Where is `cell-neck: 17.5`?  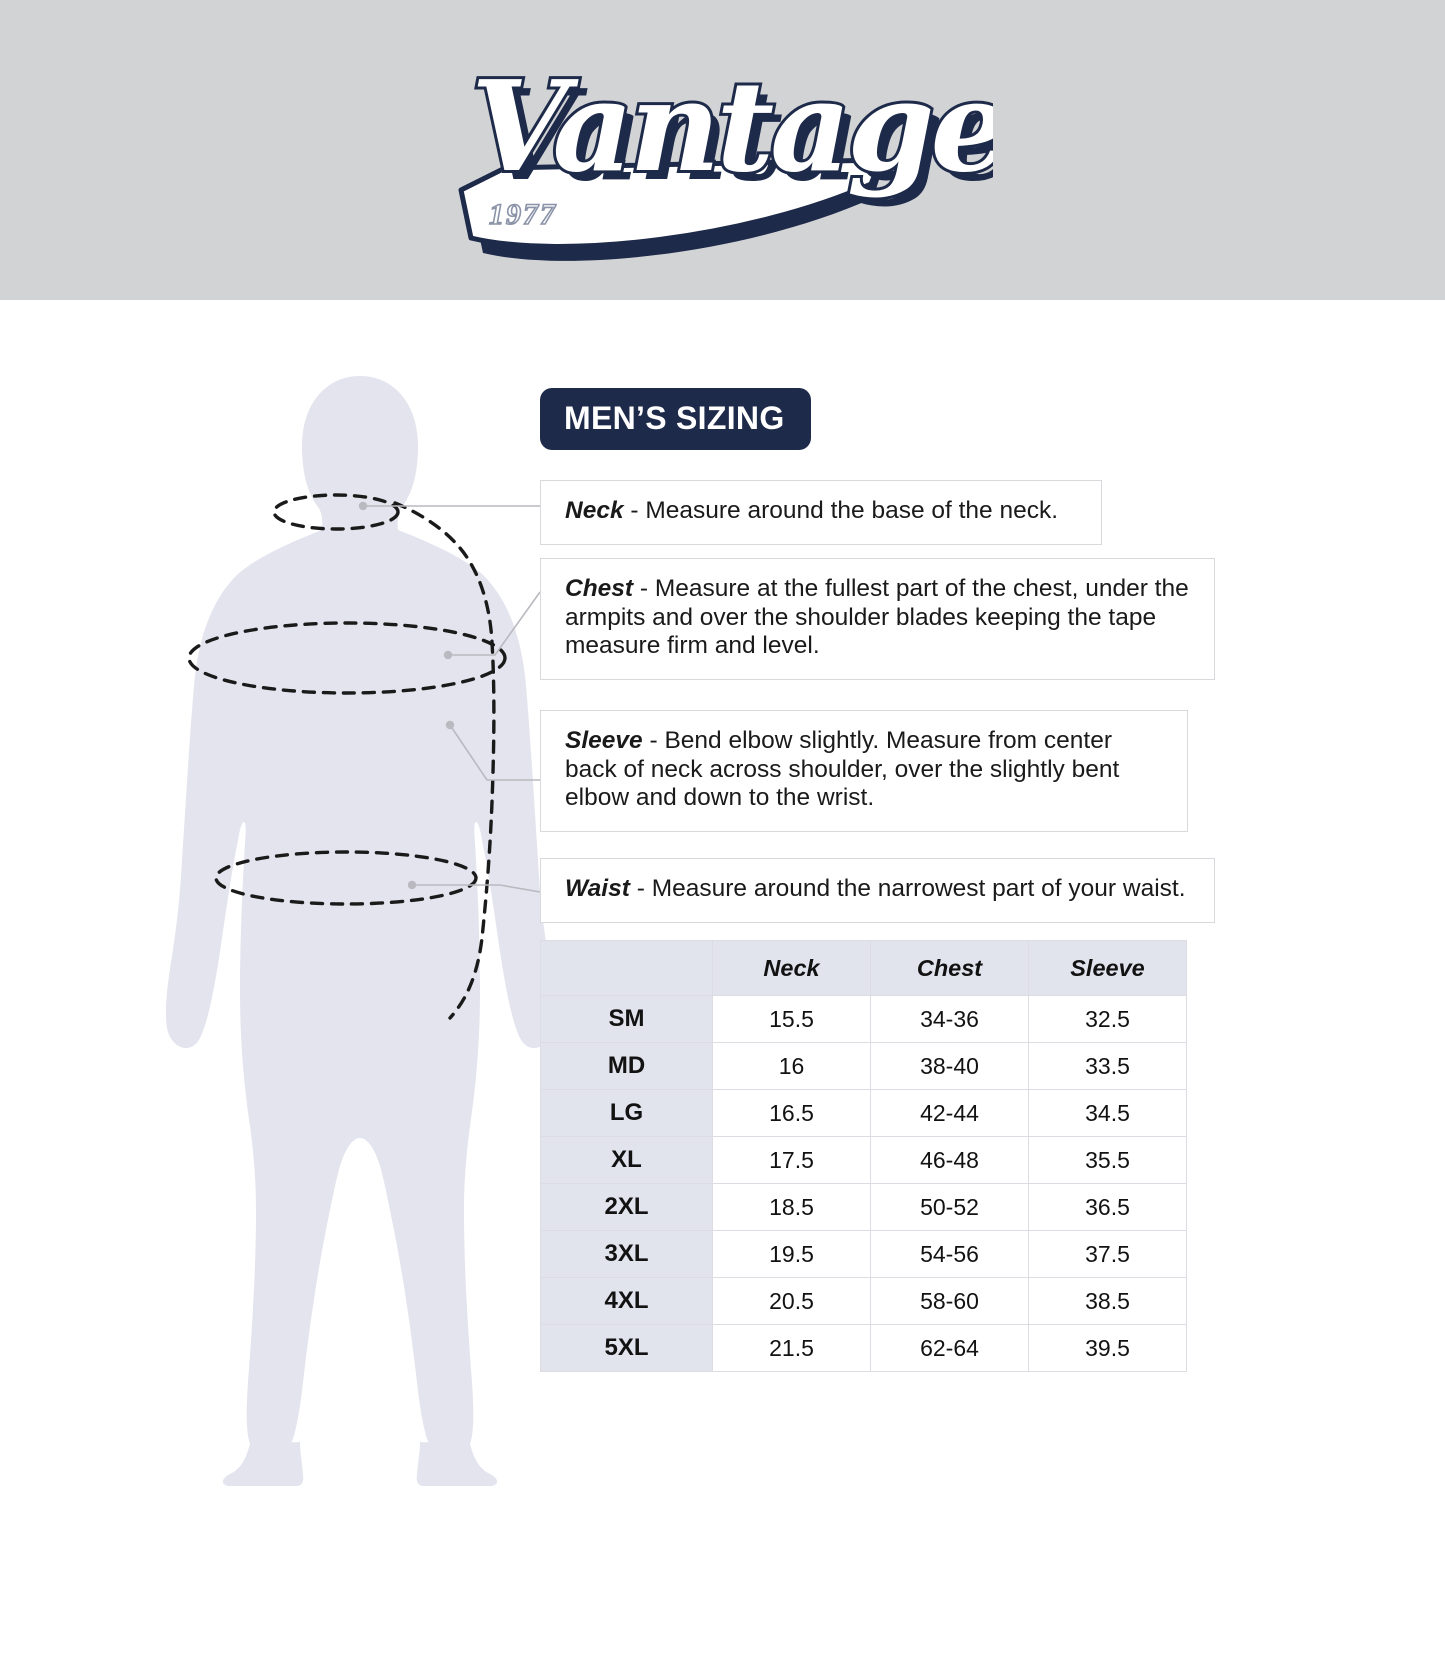 cell-neck: 17.5 is located at coordinates (791, 1160).